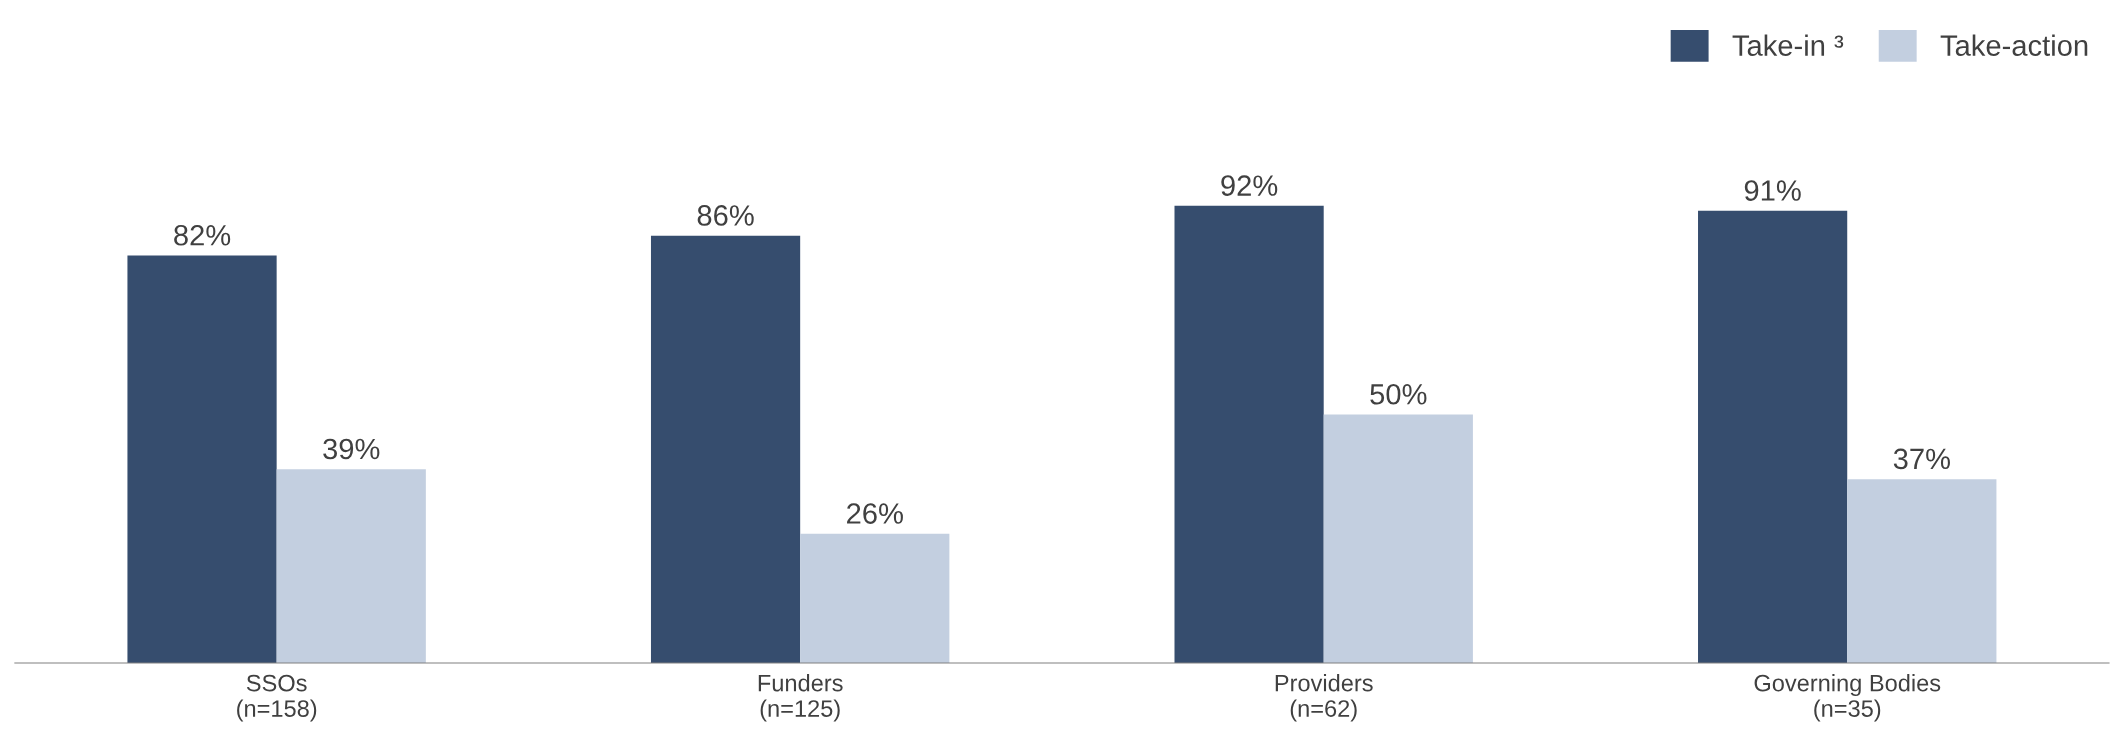 Image resolution: width=2126 pixels, height=750 pixels. I want to click on data-label: 39%, so click(351, 449).